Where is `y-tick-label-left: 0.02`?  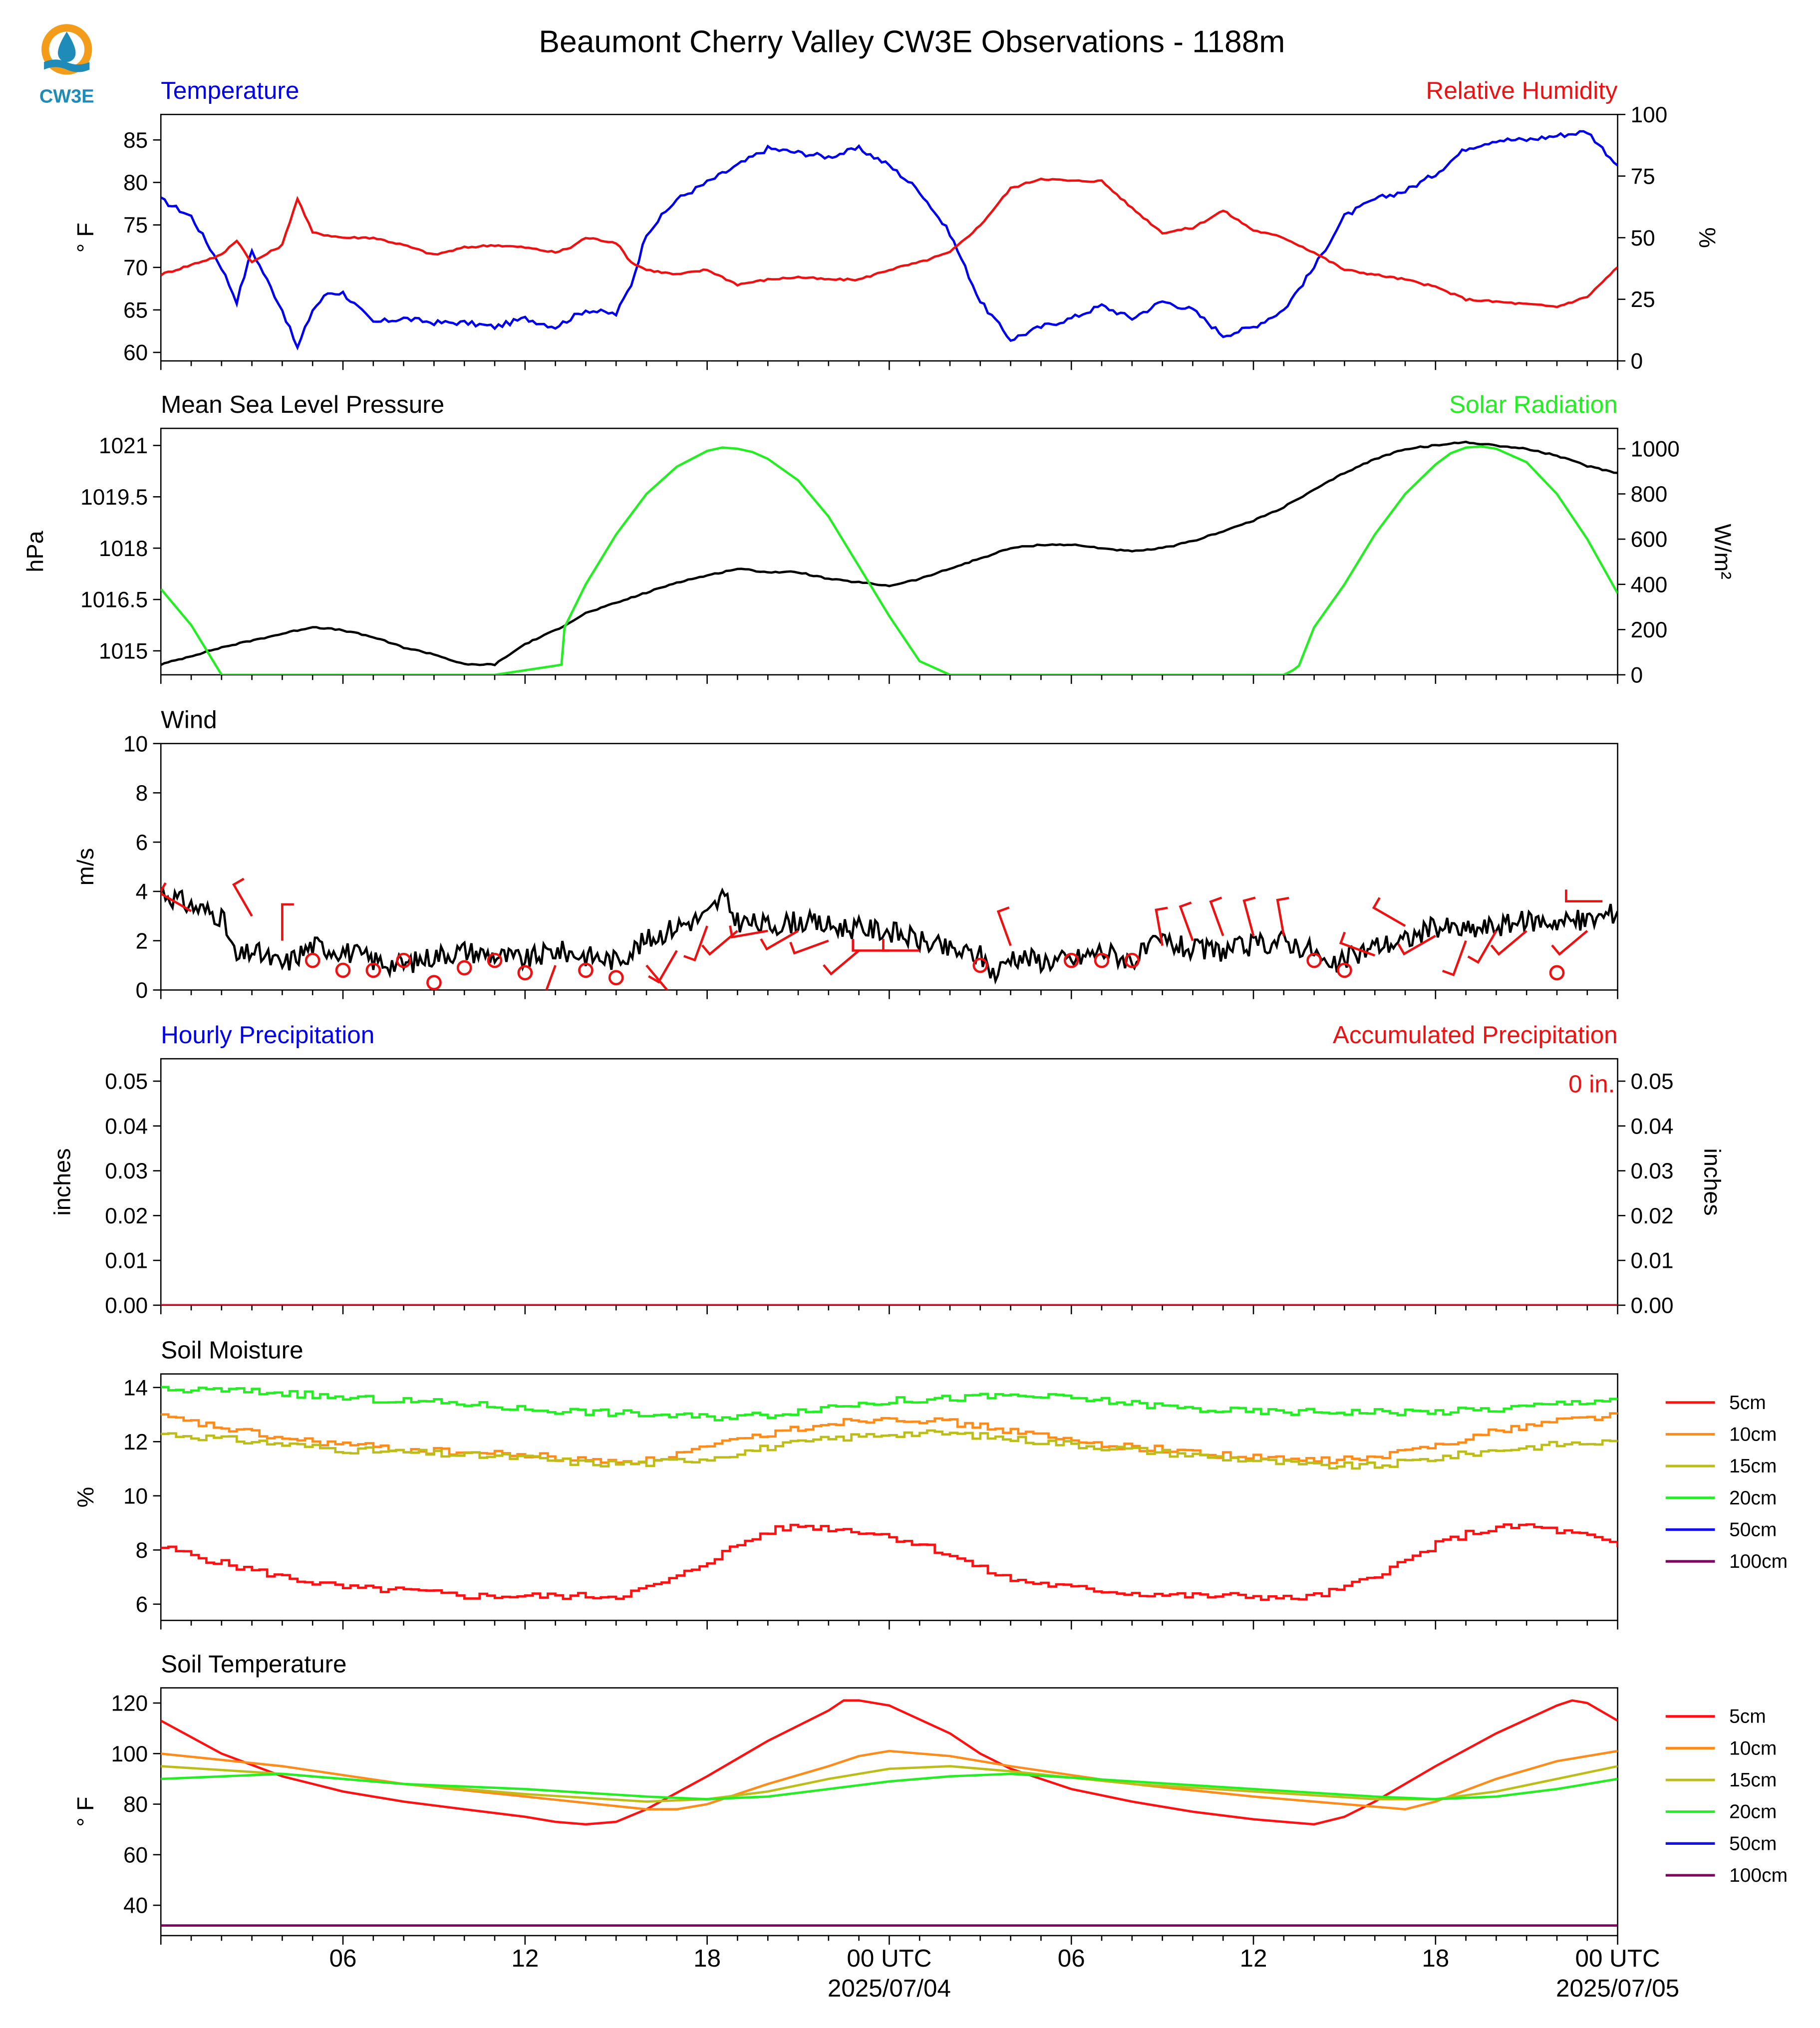 y-tick-label-left: 0.02 is located at coordinates (126, 1216).